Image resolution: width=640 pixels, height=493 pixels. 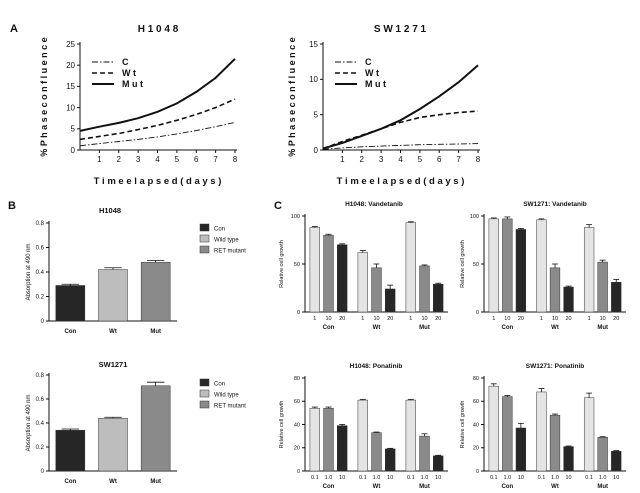 I want to click on legend-label: Wild type, so click(x=226, y=396).